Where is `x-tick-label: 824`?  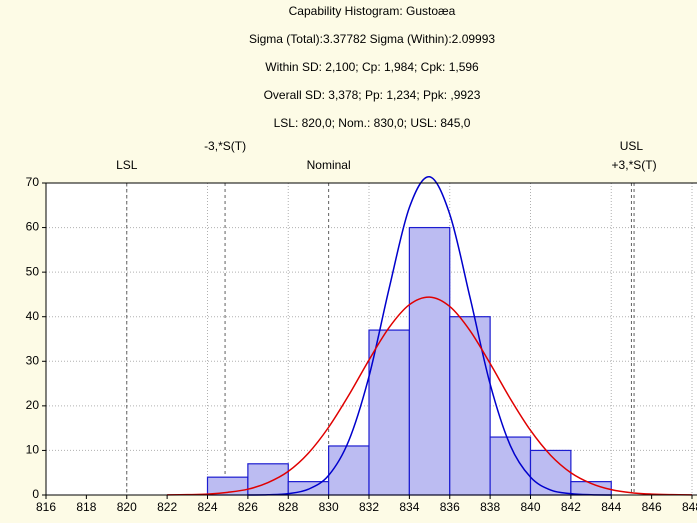 x-tick-label: 824 is located at coordinates (207, 507).